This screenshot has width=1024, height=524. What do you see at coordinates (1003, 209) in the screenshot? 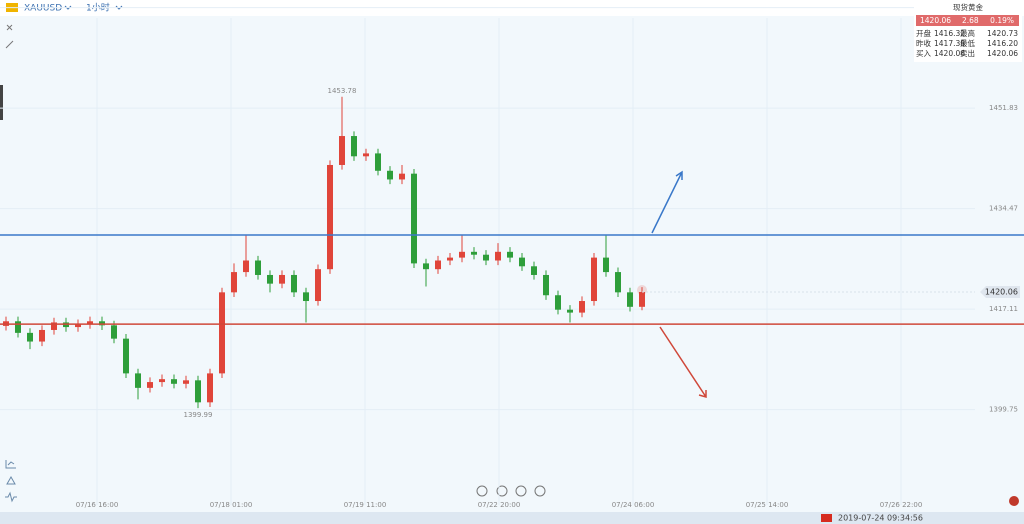
I see `y-tick-label: 1434.47` at bounding box center [1003, 209].